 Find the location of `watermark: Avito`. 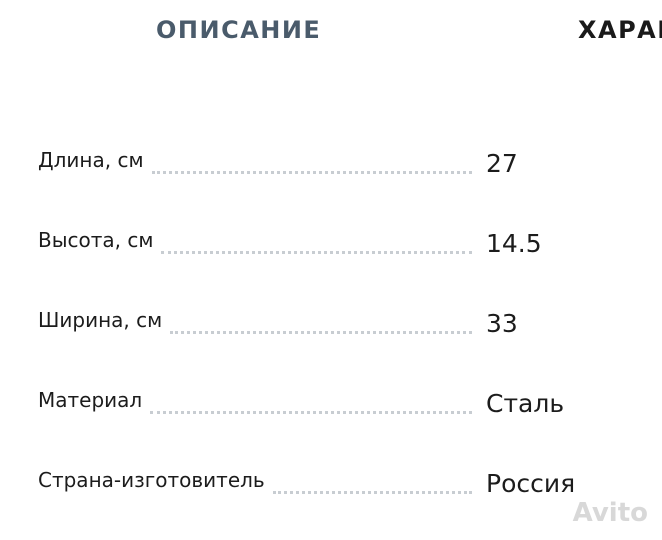

watermark: Avito is located at coordinates (610, 513).